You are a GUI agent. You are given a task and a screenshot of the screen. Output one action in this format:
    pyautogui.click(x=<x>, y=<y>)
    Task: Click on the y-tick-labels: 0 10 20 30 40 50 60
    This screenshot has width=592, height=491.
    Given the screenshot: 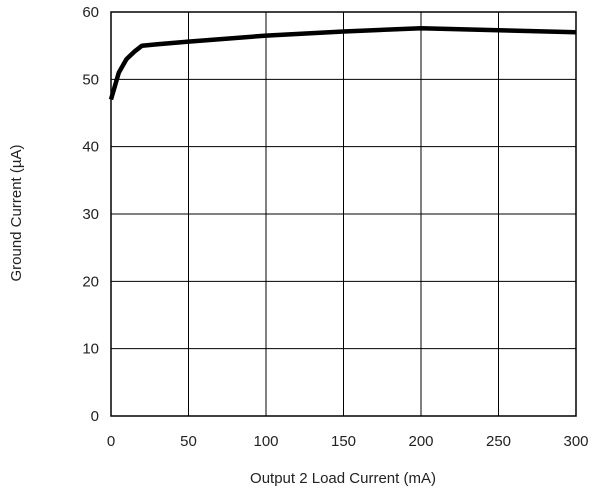 What is the action you would take?
    pyautogui.click(x=90, y=214)
    